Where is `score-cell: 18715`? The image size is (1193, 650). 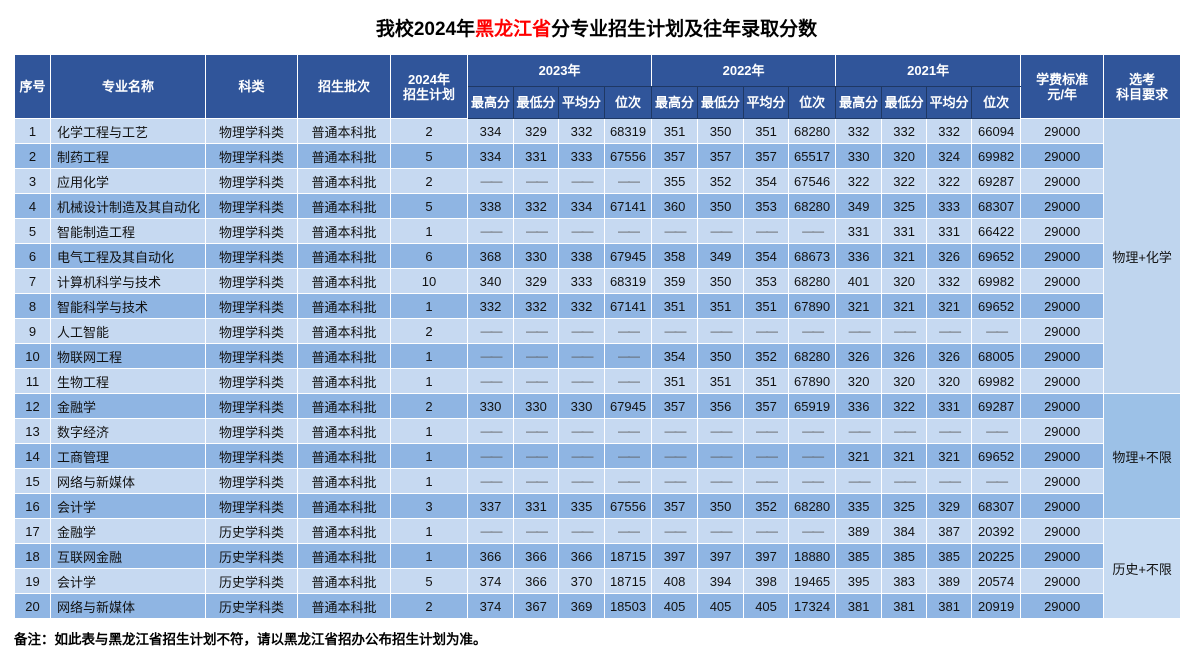
score-cell: 18715 is located at coordinates (628, 581).